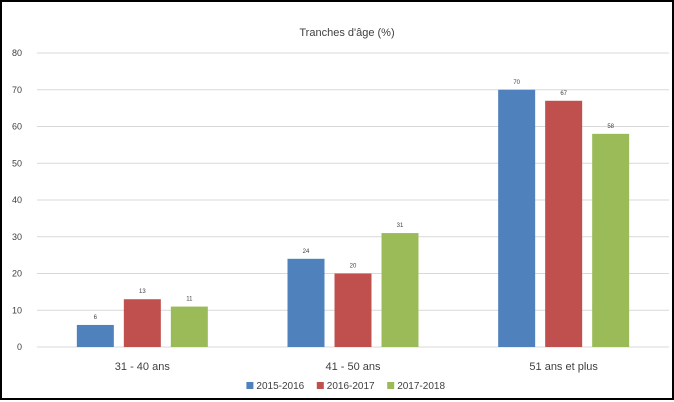 This screenshot has width=674, height=402. Describe the element at coordinates (96, 318) in the screenshot. I see `data-label: 6` at that location.